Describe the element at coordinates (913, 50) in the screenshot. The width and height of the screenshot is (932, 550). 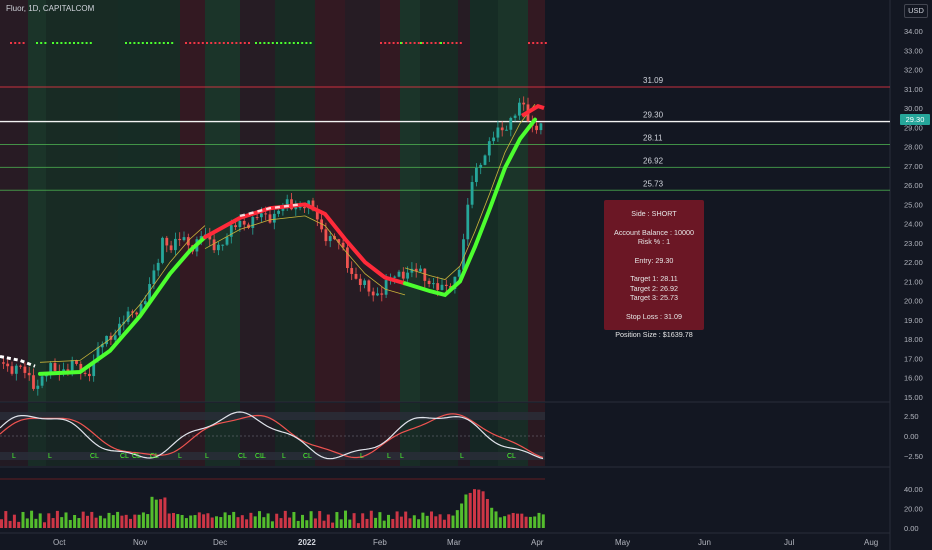
I see `price-axis-label: 33.00` at that location.